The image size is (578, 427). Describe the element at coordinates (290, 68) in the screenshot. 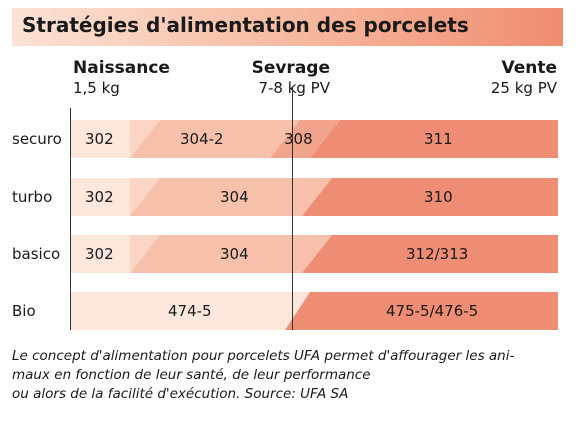

I see `milestone-weaning-name: Sevrage` at that location.